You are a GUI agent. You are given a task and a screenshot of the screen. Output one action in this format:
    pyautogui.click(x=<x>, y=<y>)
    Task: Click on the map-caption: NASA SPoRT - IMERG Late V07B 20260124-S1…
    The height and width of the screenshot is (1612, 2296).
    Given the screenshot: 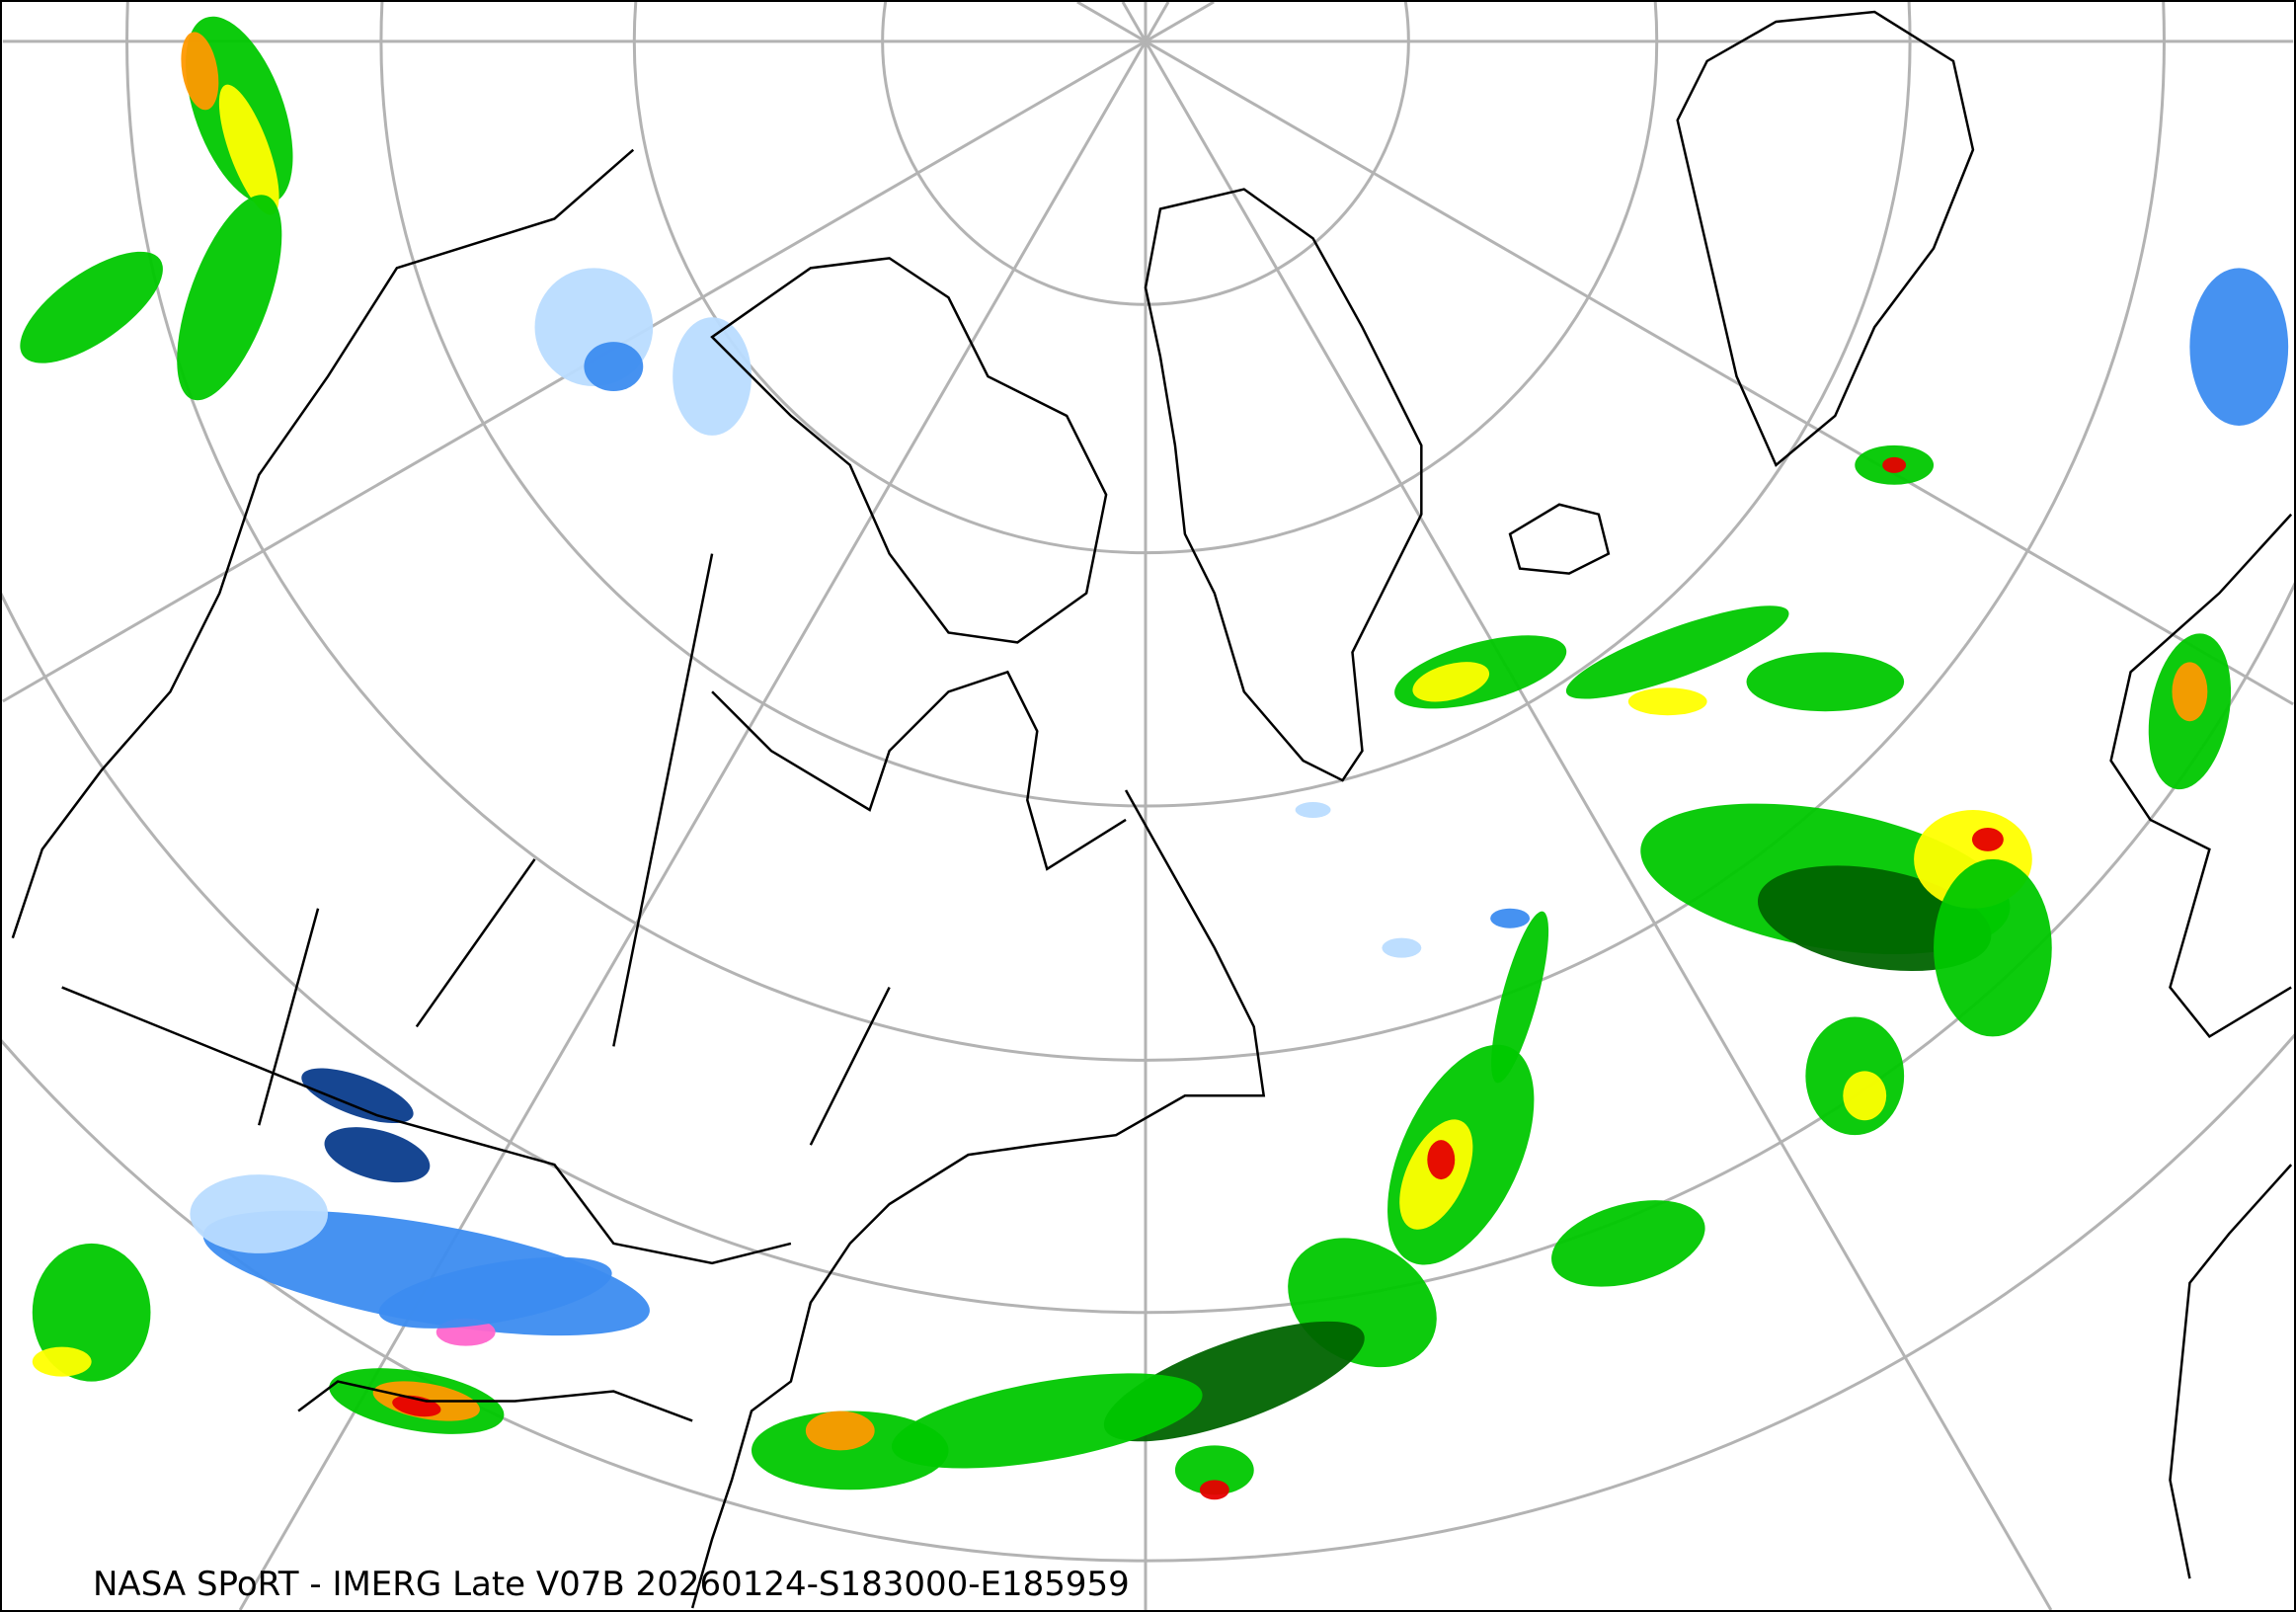 What is the action you would take?
    pyautogui.click(x=612, y=1585)
    